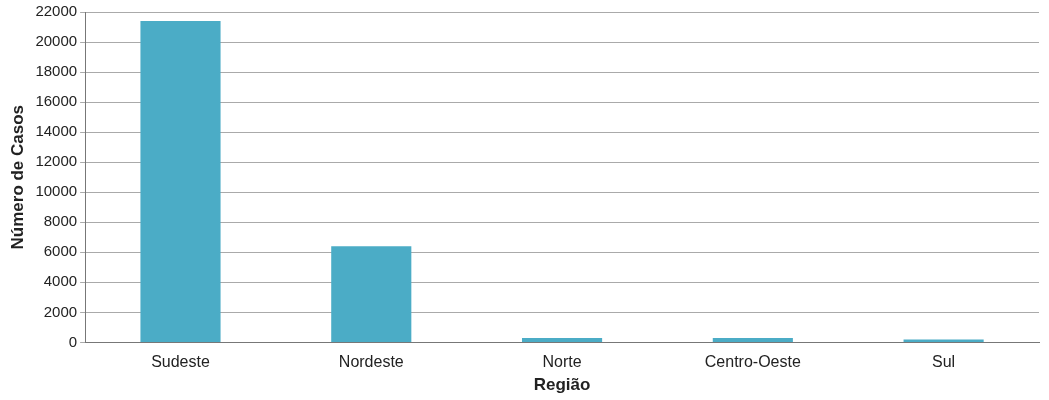 This screenshot has height=400, width=1049. Describe the element at coordinates (371, 362) in the screenshot. I see `x-tick-label: Nordeste` at that location.